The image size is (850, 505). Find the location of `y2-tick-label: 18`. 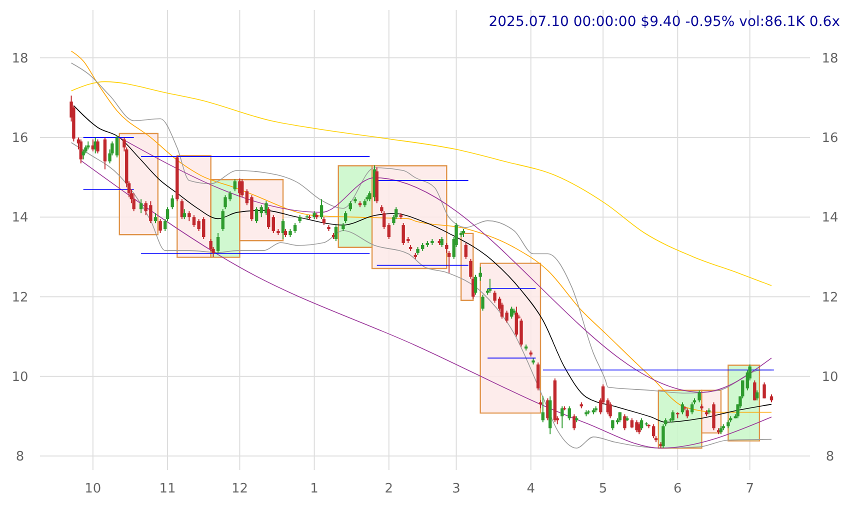

y2-tick-label: 18 is located at coordinates (830, 58).